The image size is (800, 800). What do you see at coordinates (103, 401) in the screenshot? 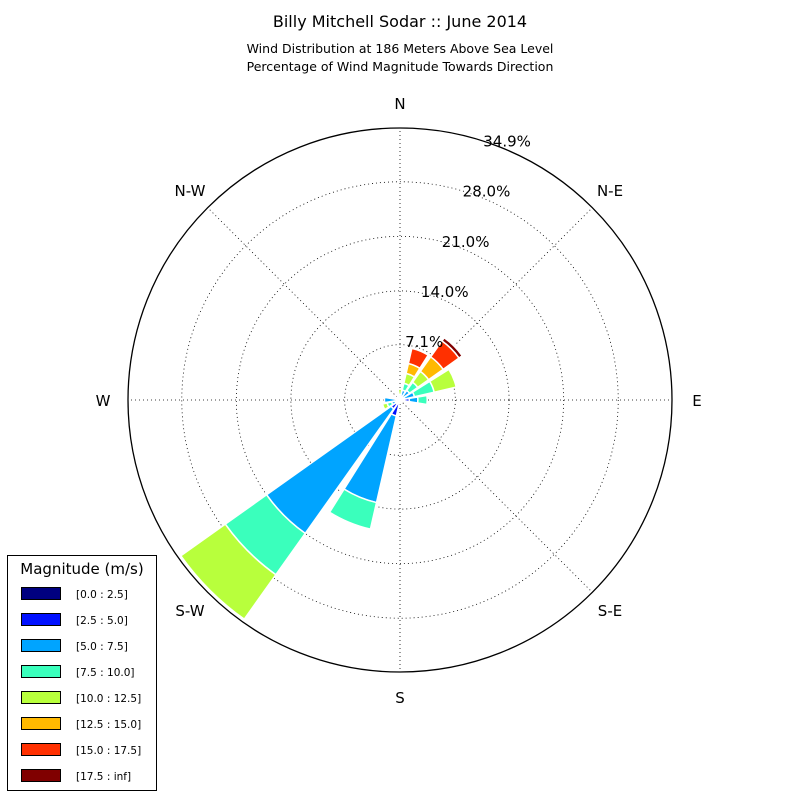
I see `direction-label: W` at bounding box center [103, 401].